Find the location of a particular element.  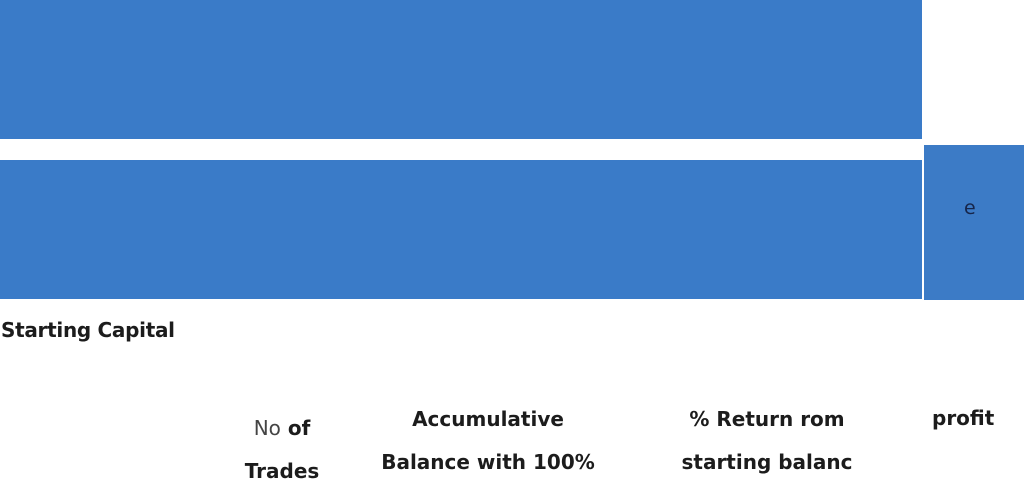

column-header-trades: No of Trades is located at coordinates (282, 443).